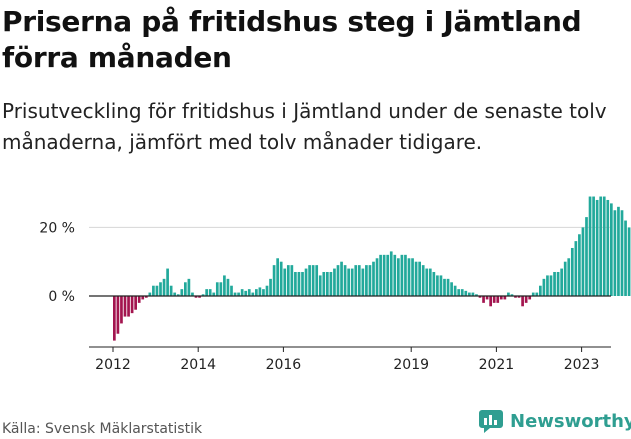 The width and height of the screenshot is (631, 439). What do you see at coordinates (570, 421) in the screenshot?
I see `brand-name: Newsworthy` at bounding box center [570, 421].